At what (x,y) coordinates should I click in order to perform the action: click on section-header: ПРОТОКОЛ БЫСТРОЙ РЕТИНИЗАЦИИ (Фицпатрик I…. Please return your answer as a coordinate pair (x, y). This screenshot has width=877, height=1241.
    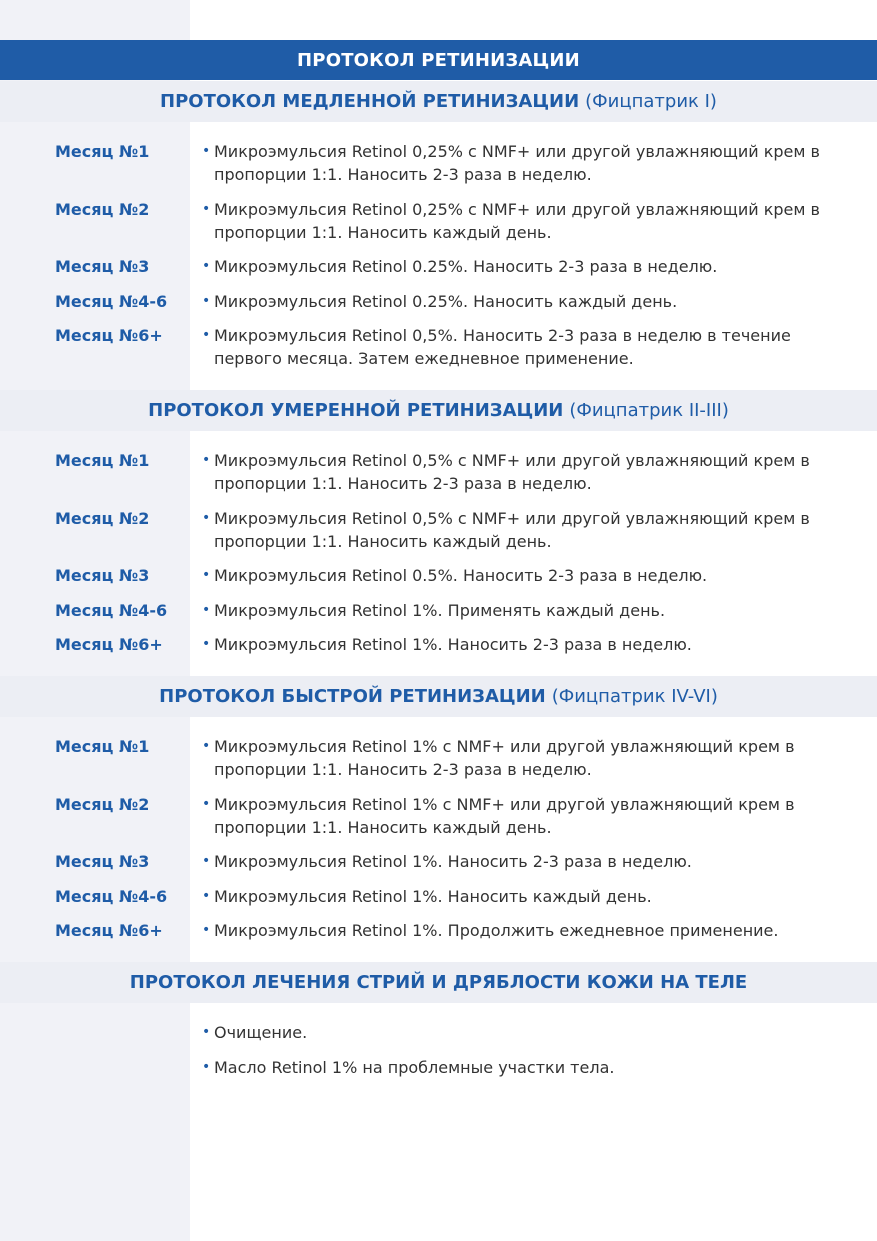
    Looking at the image, I should click on (438, 696).